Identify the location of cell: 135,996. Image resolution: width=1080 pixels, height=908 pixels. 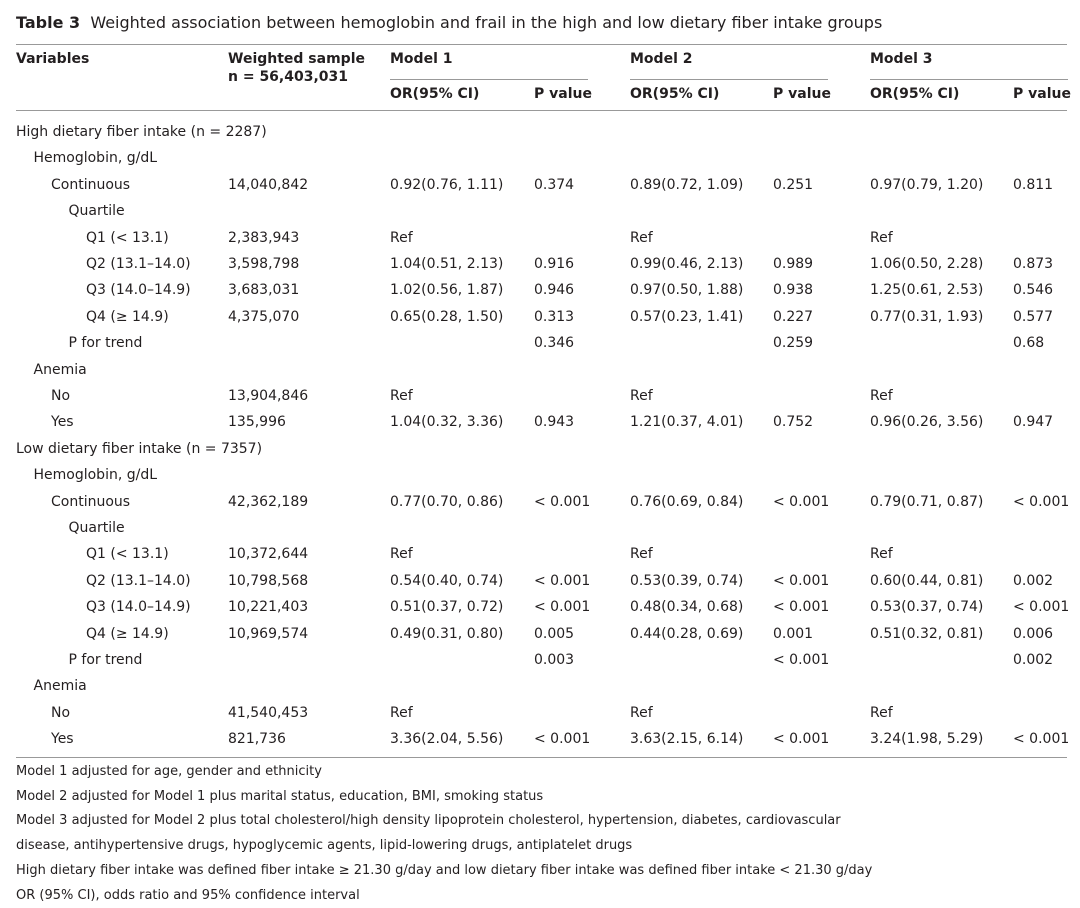
(257, 422).